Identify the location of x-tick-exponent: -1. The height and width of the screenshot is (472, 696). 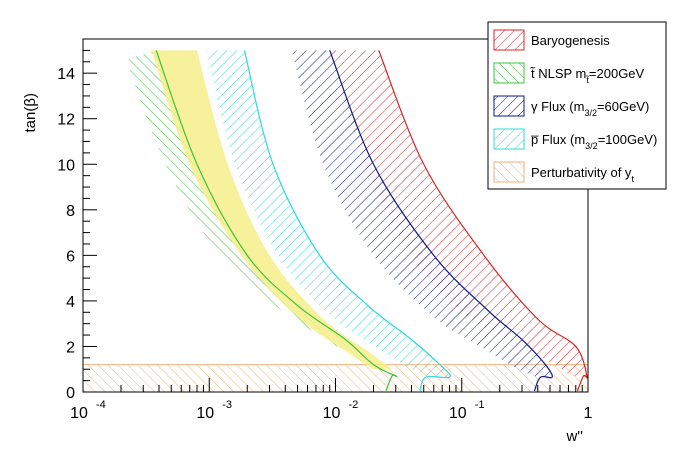
(480, 405).